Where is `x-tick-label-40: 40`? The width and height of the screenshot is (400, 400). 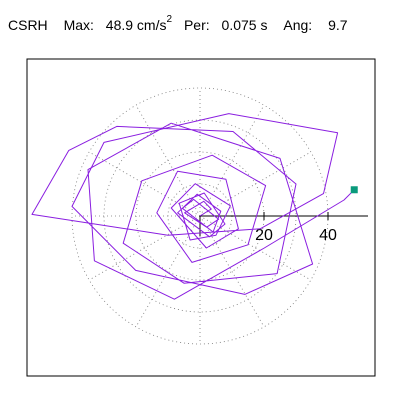
x-tick-label-40: 40 is located at coordinates (328, 235).